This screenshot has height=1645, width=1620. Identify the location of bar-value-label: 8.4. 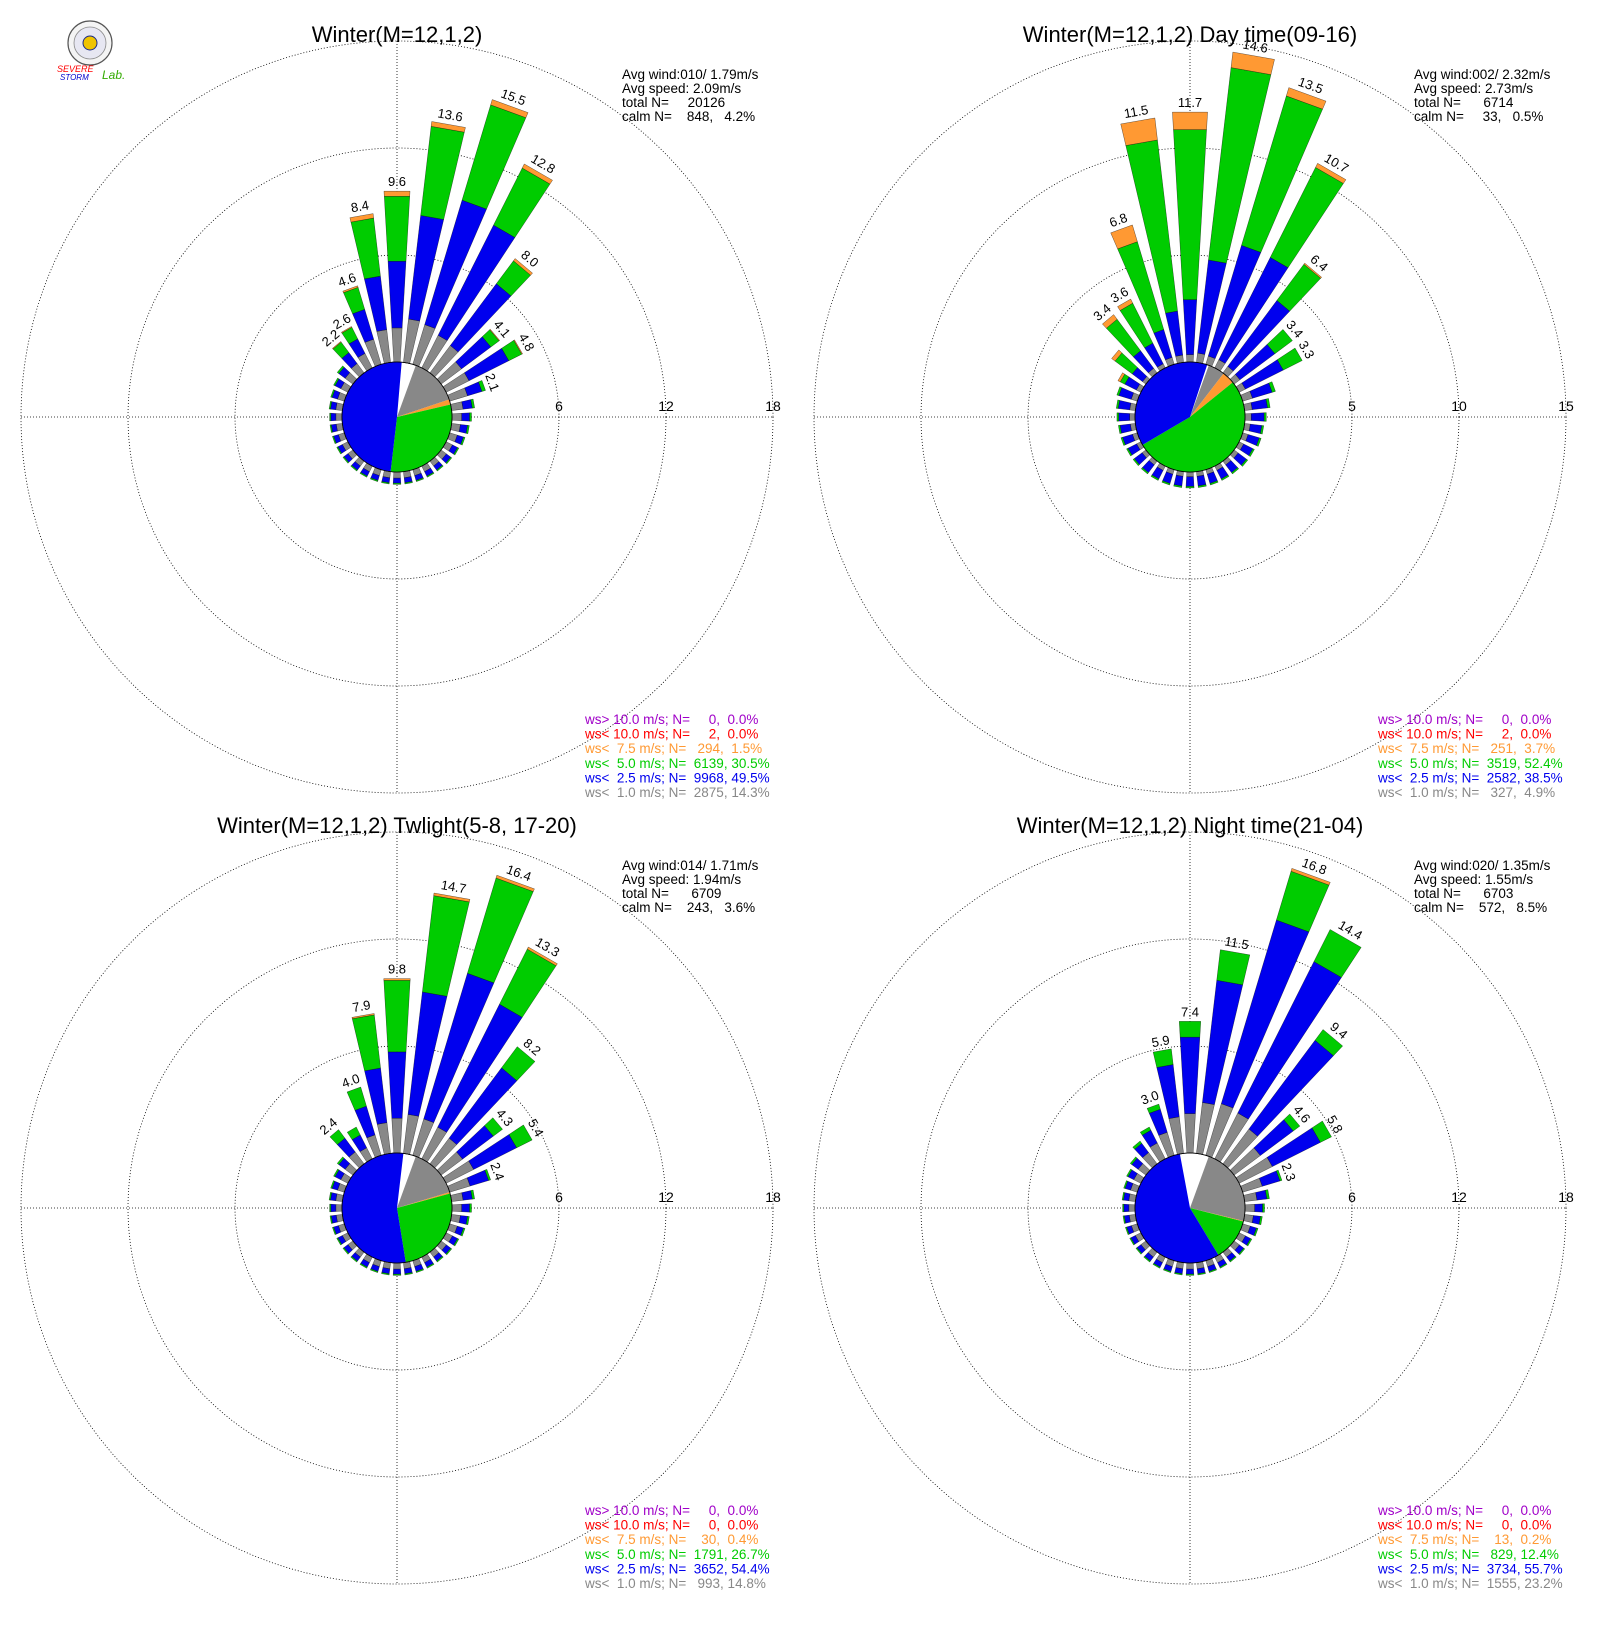
(360, 206).